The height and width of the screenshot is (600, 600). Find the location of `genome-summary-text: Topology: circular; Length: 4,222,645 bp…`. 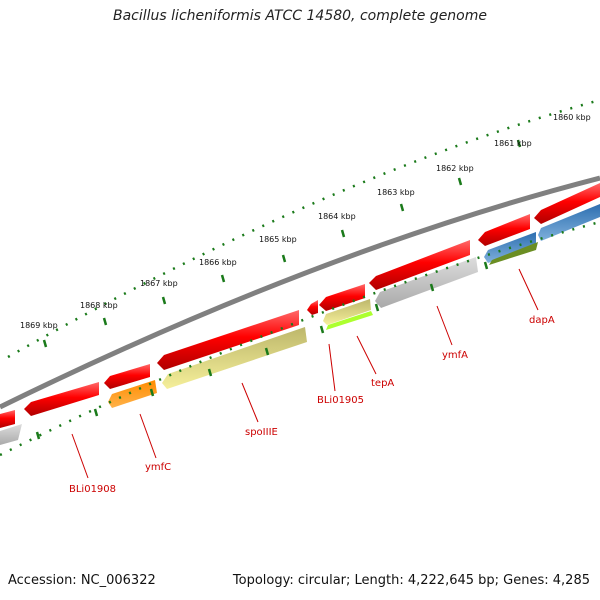

genome-summary-text: Topology: circular; Length: 4,222,645 bp… is located at coordinates (411, 580).